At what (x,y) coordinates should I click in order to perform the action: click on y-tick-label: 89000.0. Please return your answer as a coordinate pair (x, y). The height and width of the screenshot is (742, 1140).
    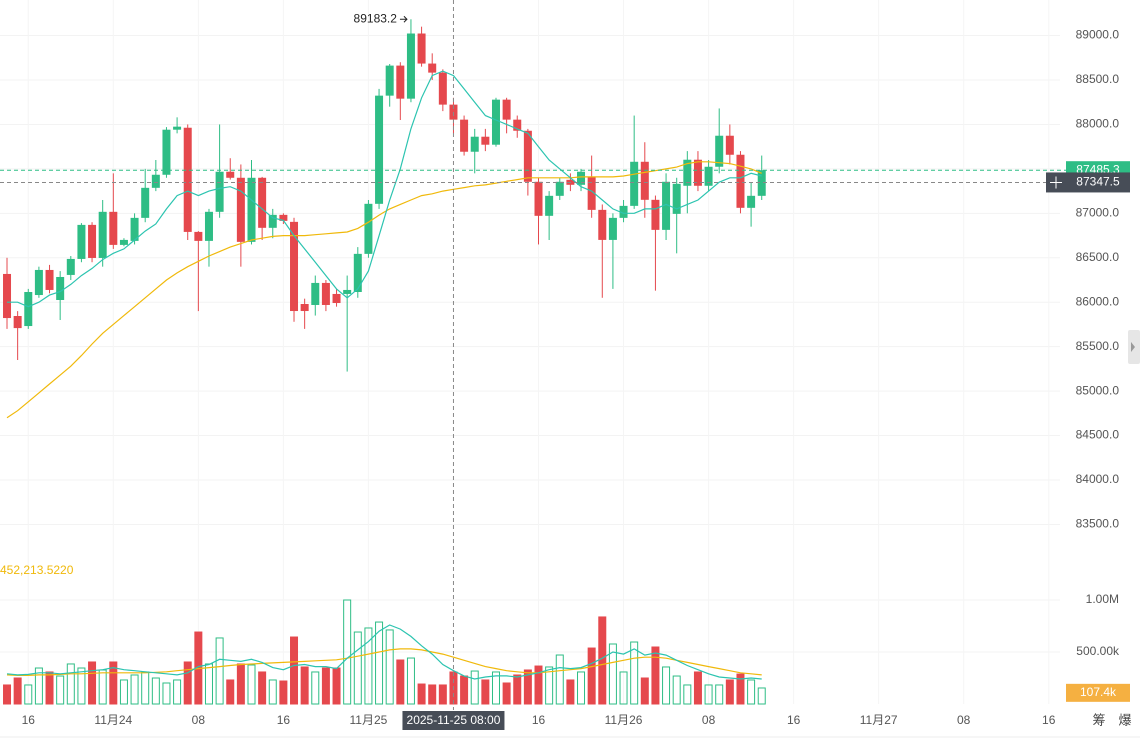
    Looking at the image, I should click on (1098, 35).